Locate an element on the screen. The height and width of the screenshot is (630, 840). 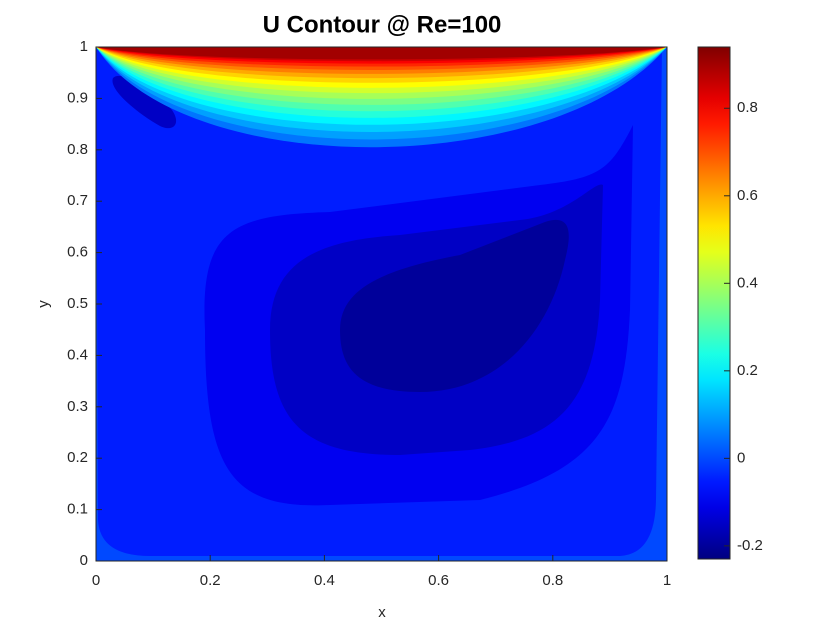
colorbar-tick-label: 0.4 is located at coordinates (747, 282).